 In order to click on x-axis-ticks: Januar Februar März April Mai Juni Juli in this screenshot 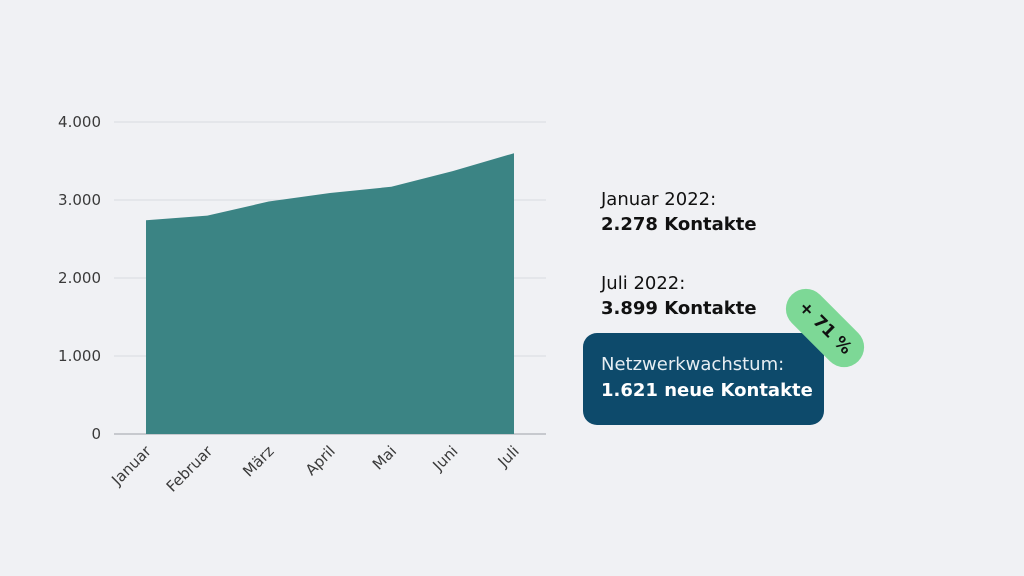, I will do `click(314, 469)`.